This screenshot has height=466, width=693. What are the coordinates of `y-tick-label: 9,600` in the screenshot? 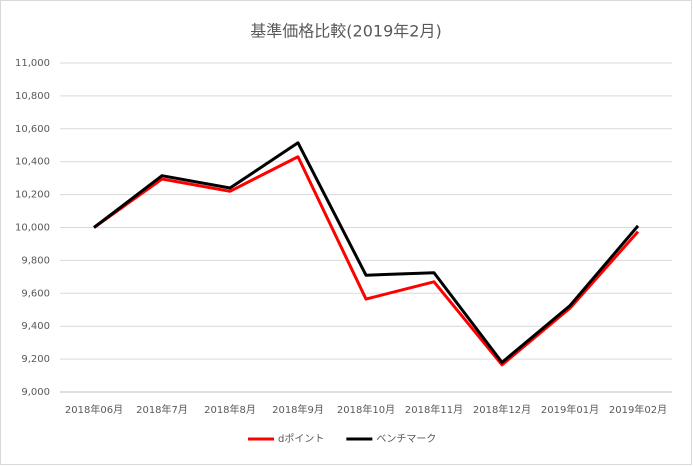 It's located at (35, 293).